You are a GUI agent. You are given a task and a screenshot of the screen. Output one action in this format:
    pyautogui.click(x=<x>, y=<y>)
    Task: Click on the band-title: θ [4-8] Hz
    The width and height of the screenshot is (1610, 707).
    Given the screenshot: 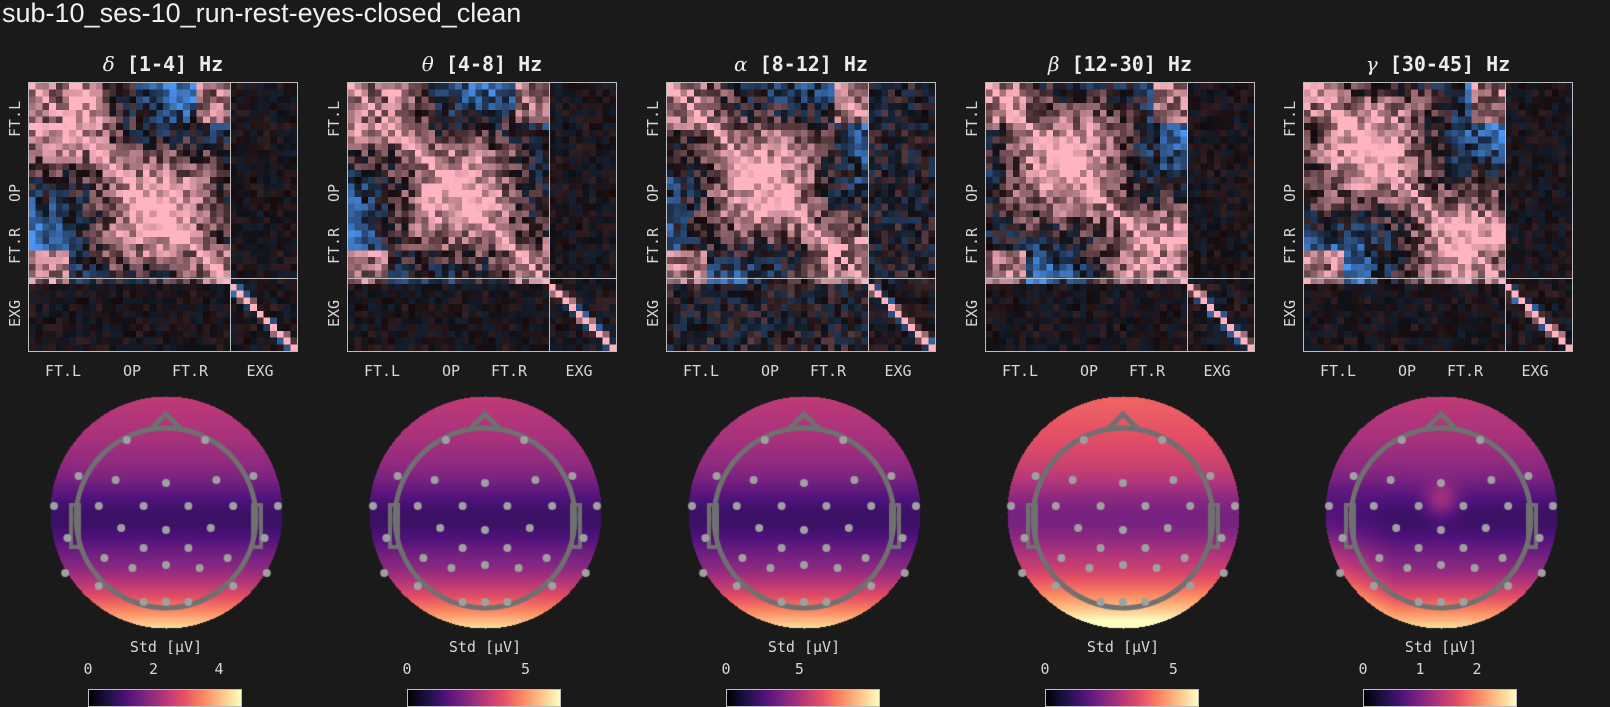 What is the action you would take?
    pyautogui.click(x=482, y=64)
    